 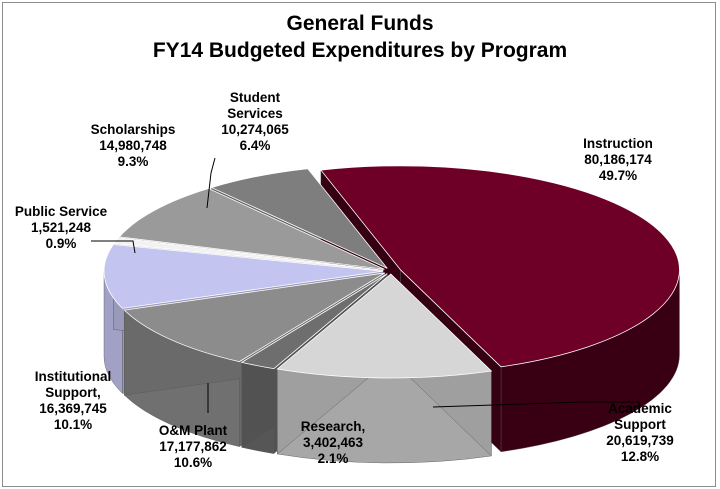 I want to click on slice-academic-support, so click(x=384, y=326).